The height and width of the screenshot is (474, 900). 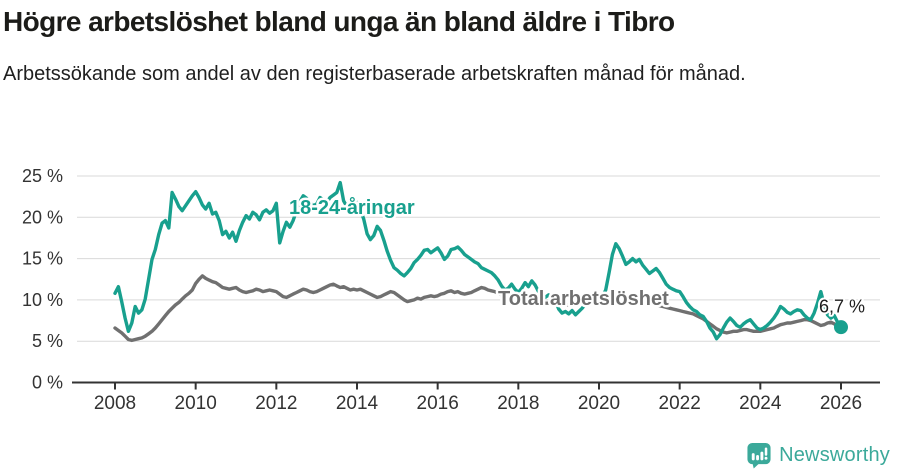 What do you see at coordinates (834, 455) in the screenshot?
I see `newsworthy-wordmark: Newsworthy` at bounding box center [834, 455].